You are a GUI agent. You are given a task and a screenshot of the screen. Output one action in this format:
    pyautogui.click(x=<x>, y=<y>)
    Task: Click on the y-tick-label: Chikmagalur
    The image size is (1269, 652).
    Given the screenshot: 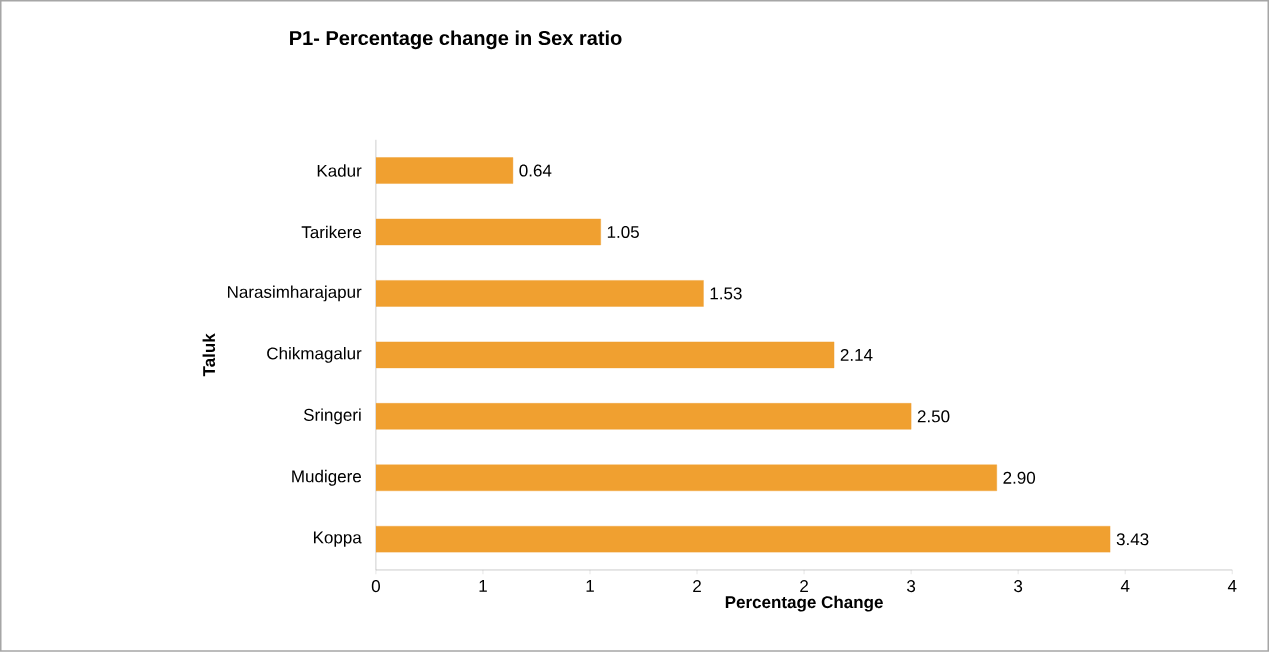 What is the action you would take?
    pyautogui.click(x=314, y=355)
    